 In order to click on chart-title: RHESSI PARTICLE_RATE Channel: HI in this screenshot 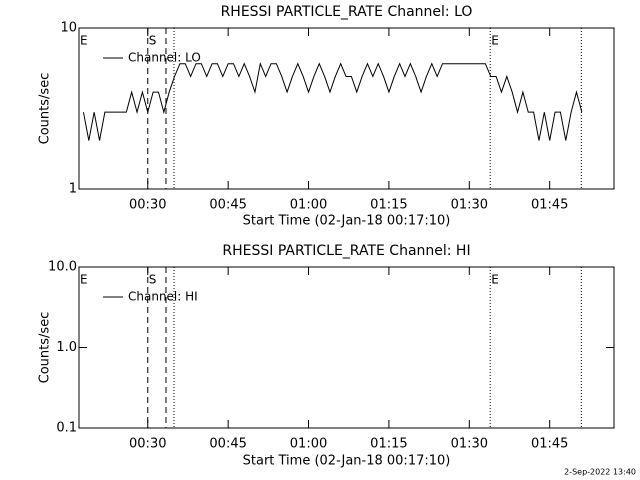, I will do `click(346, 251)`.